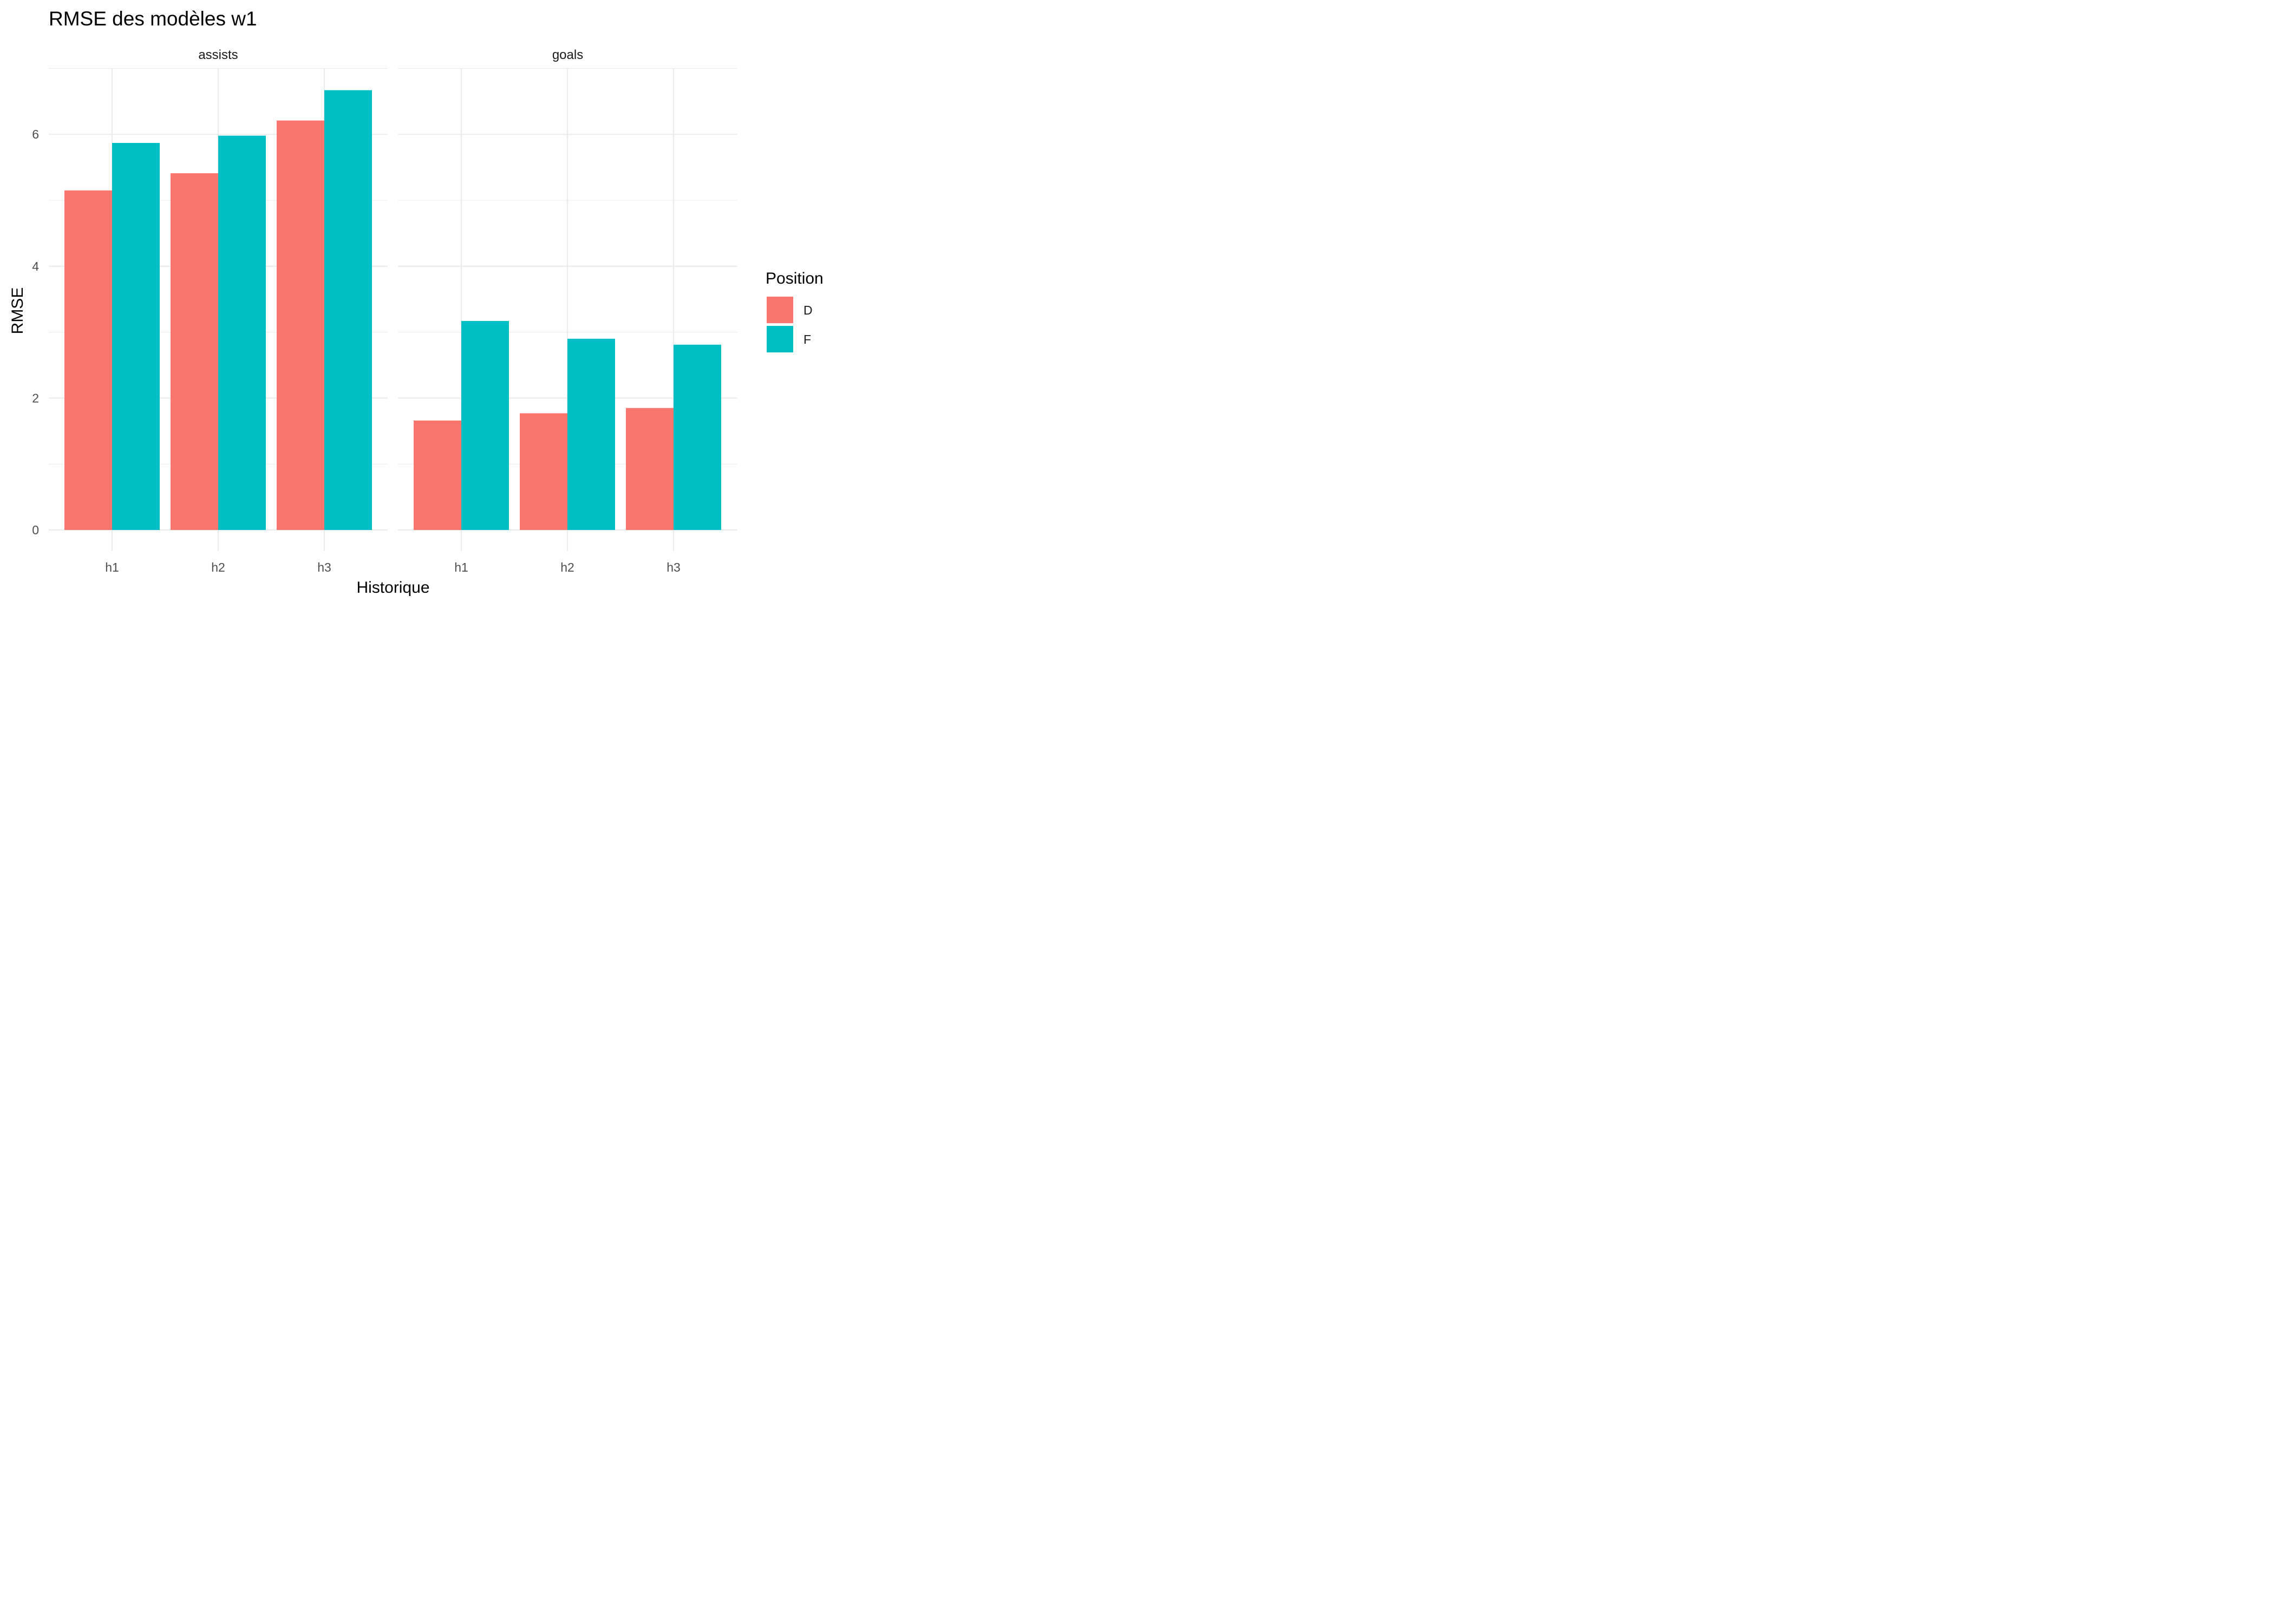 Image resolution: width=2274 pixels, height=1624 pixels. Describe the element at coordinates (153, 19) in the screenshot. I see `chart-title: RMSE des modèles w1` at that location.